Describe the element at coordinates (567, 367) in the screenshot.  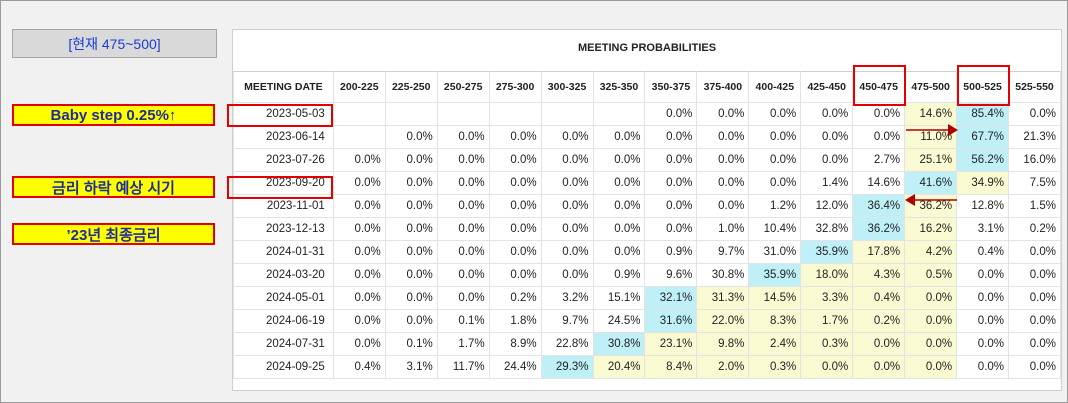
I see `probability-cell: 29.3%` at that location.